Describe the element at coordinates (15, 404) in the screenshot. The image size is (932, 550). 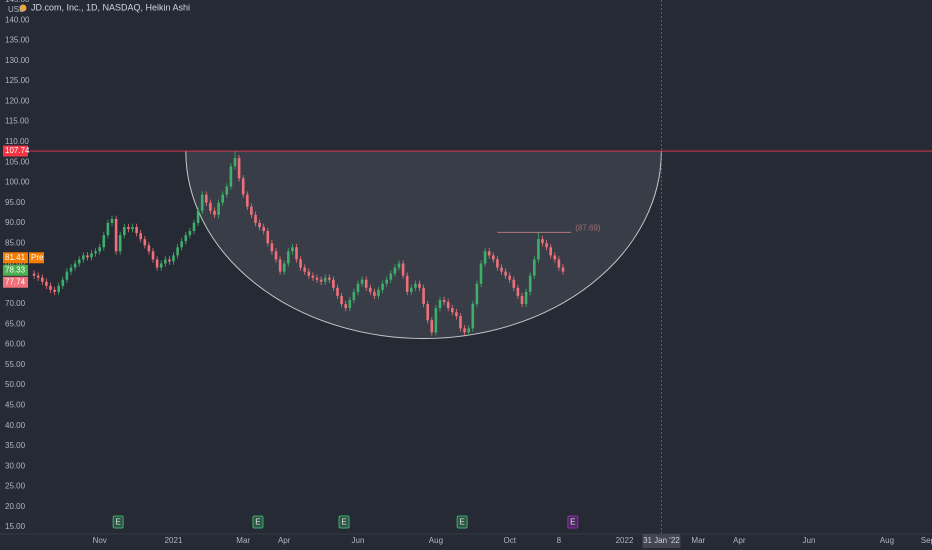
I see `y-tick-label: 45.00` at that location.